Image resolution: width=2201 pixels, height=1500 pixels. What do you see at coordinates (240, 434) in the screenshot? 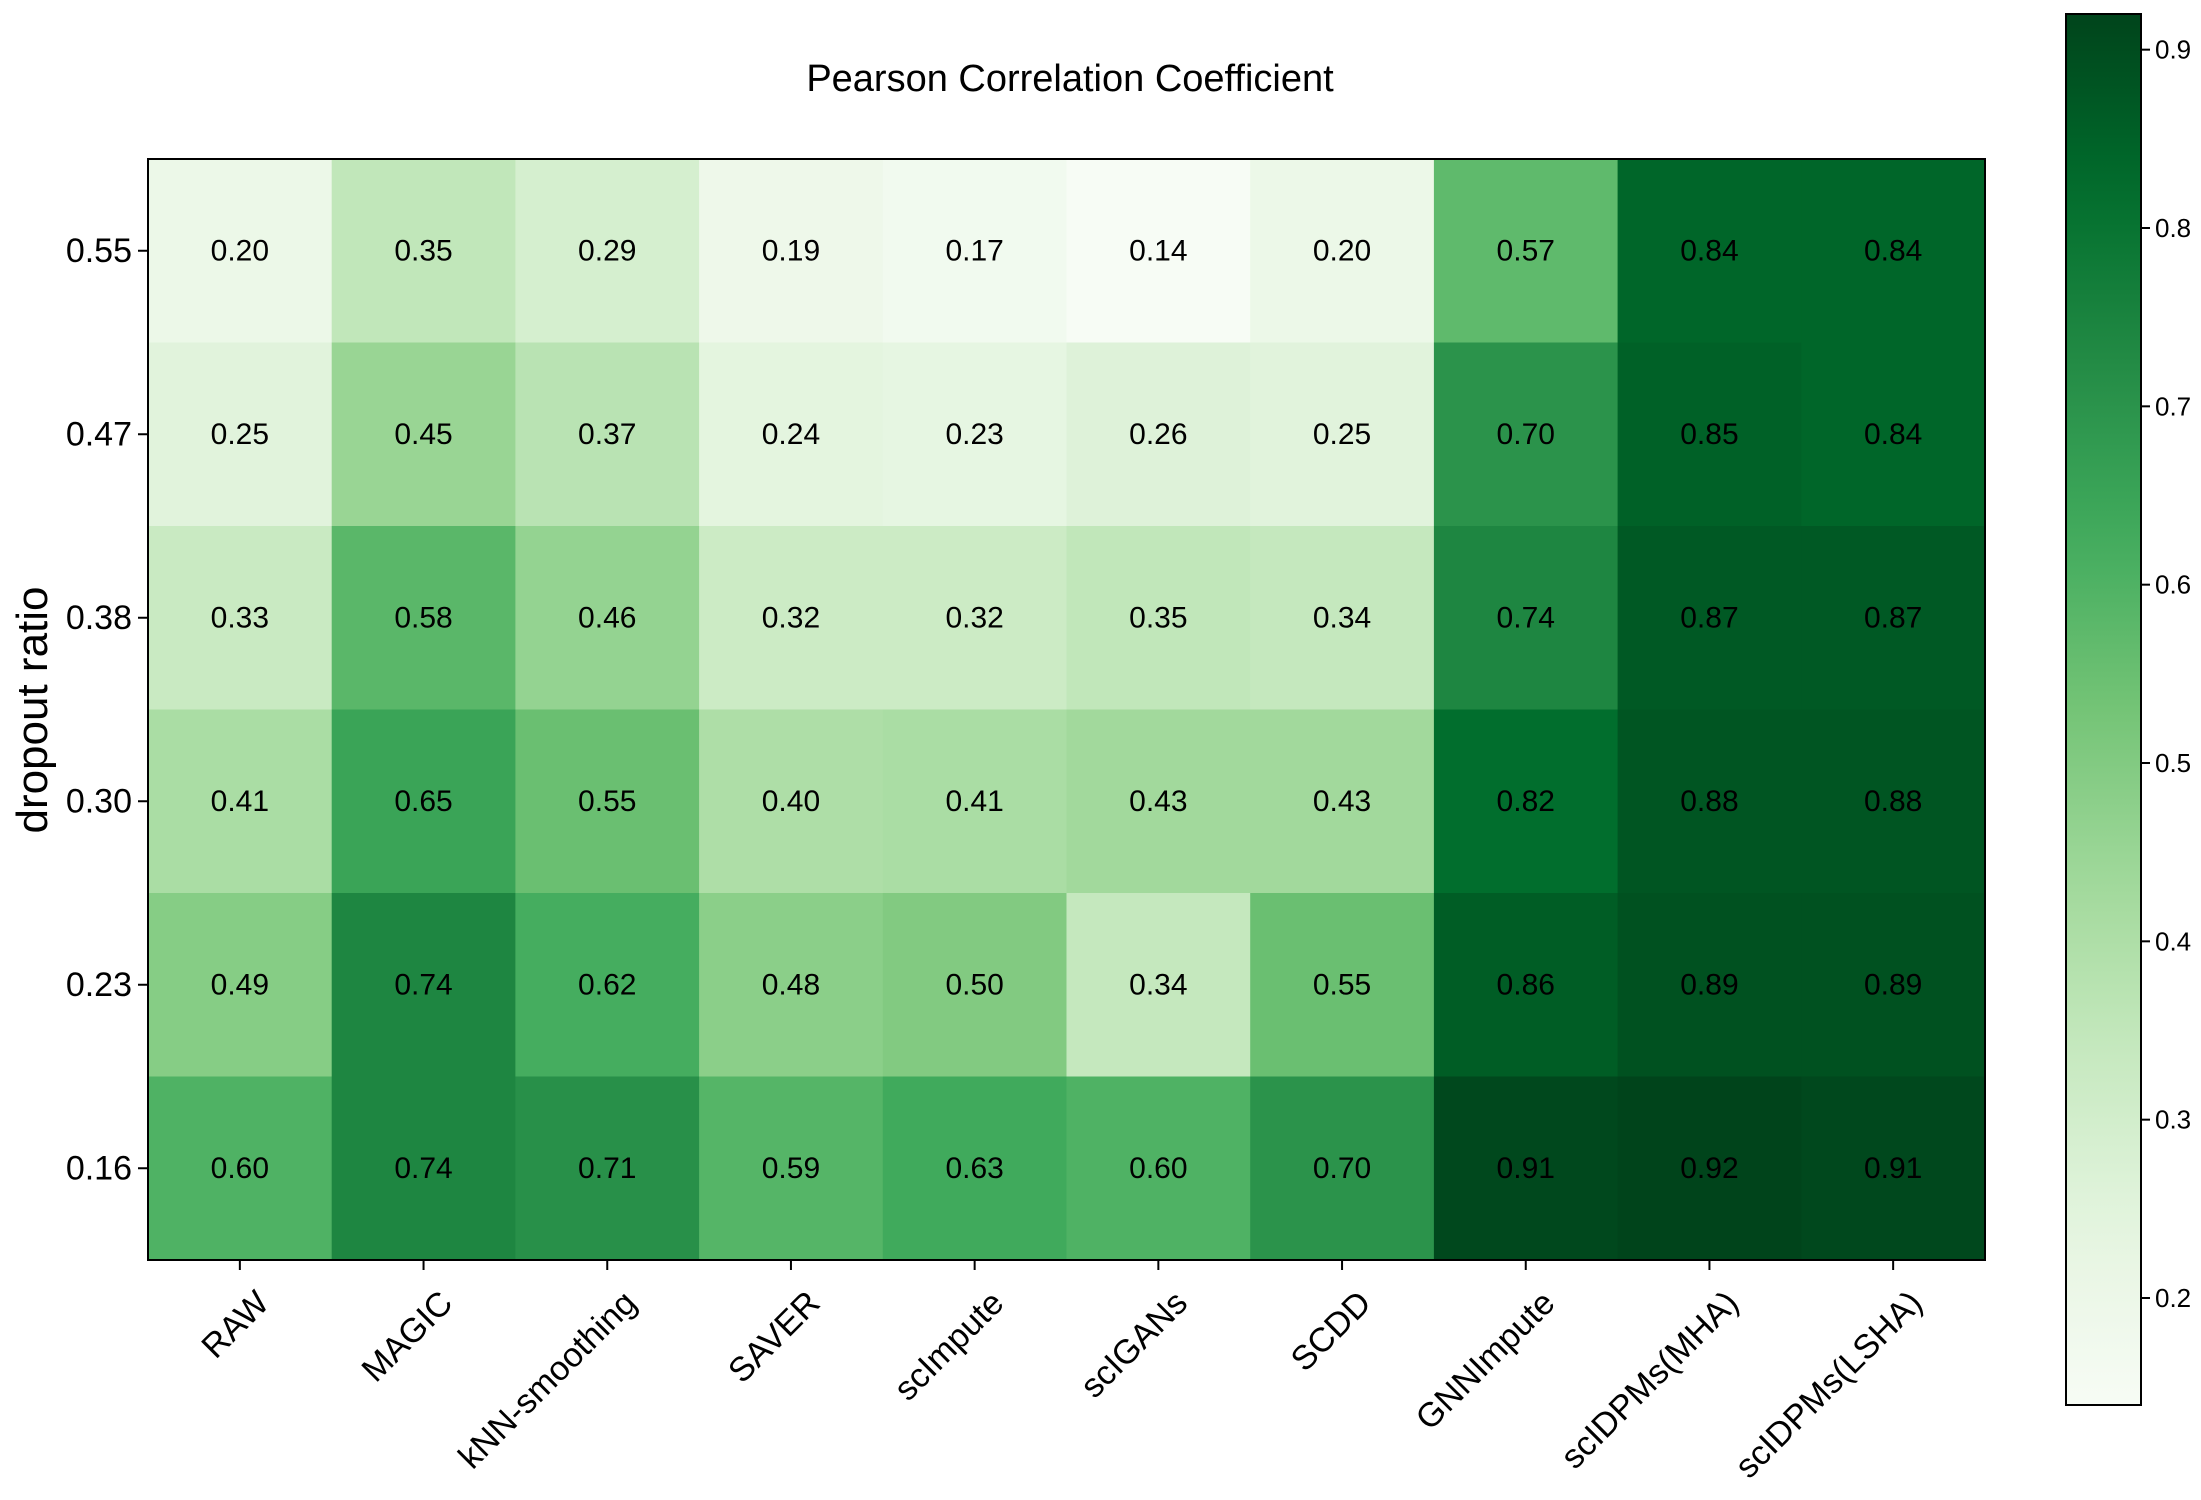
I see `cell-value-label: 0.25` at bounding box center [240, 434].